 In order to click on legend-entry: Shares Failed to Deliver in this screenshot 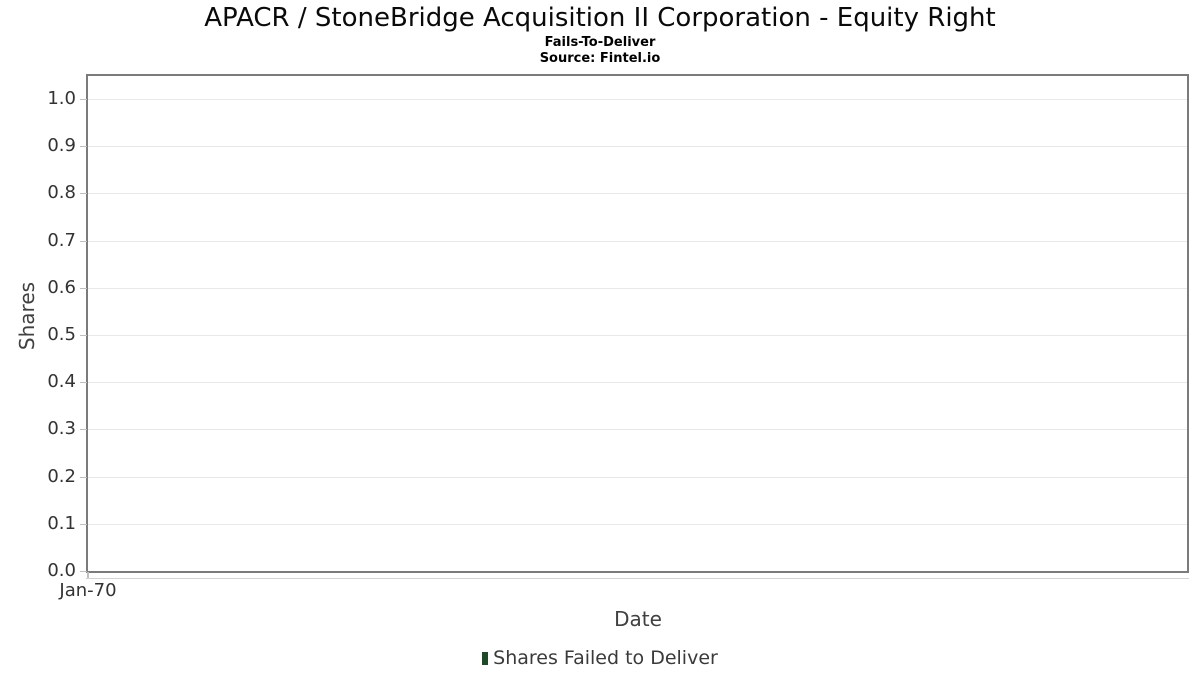, I will do `click(600, 658)`.